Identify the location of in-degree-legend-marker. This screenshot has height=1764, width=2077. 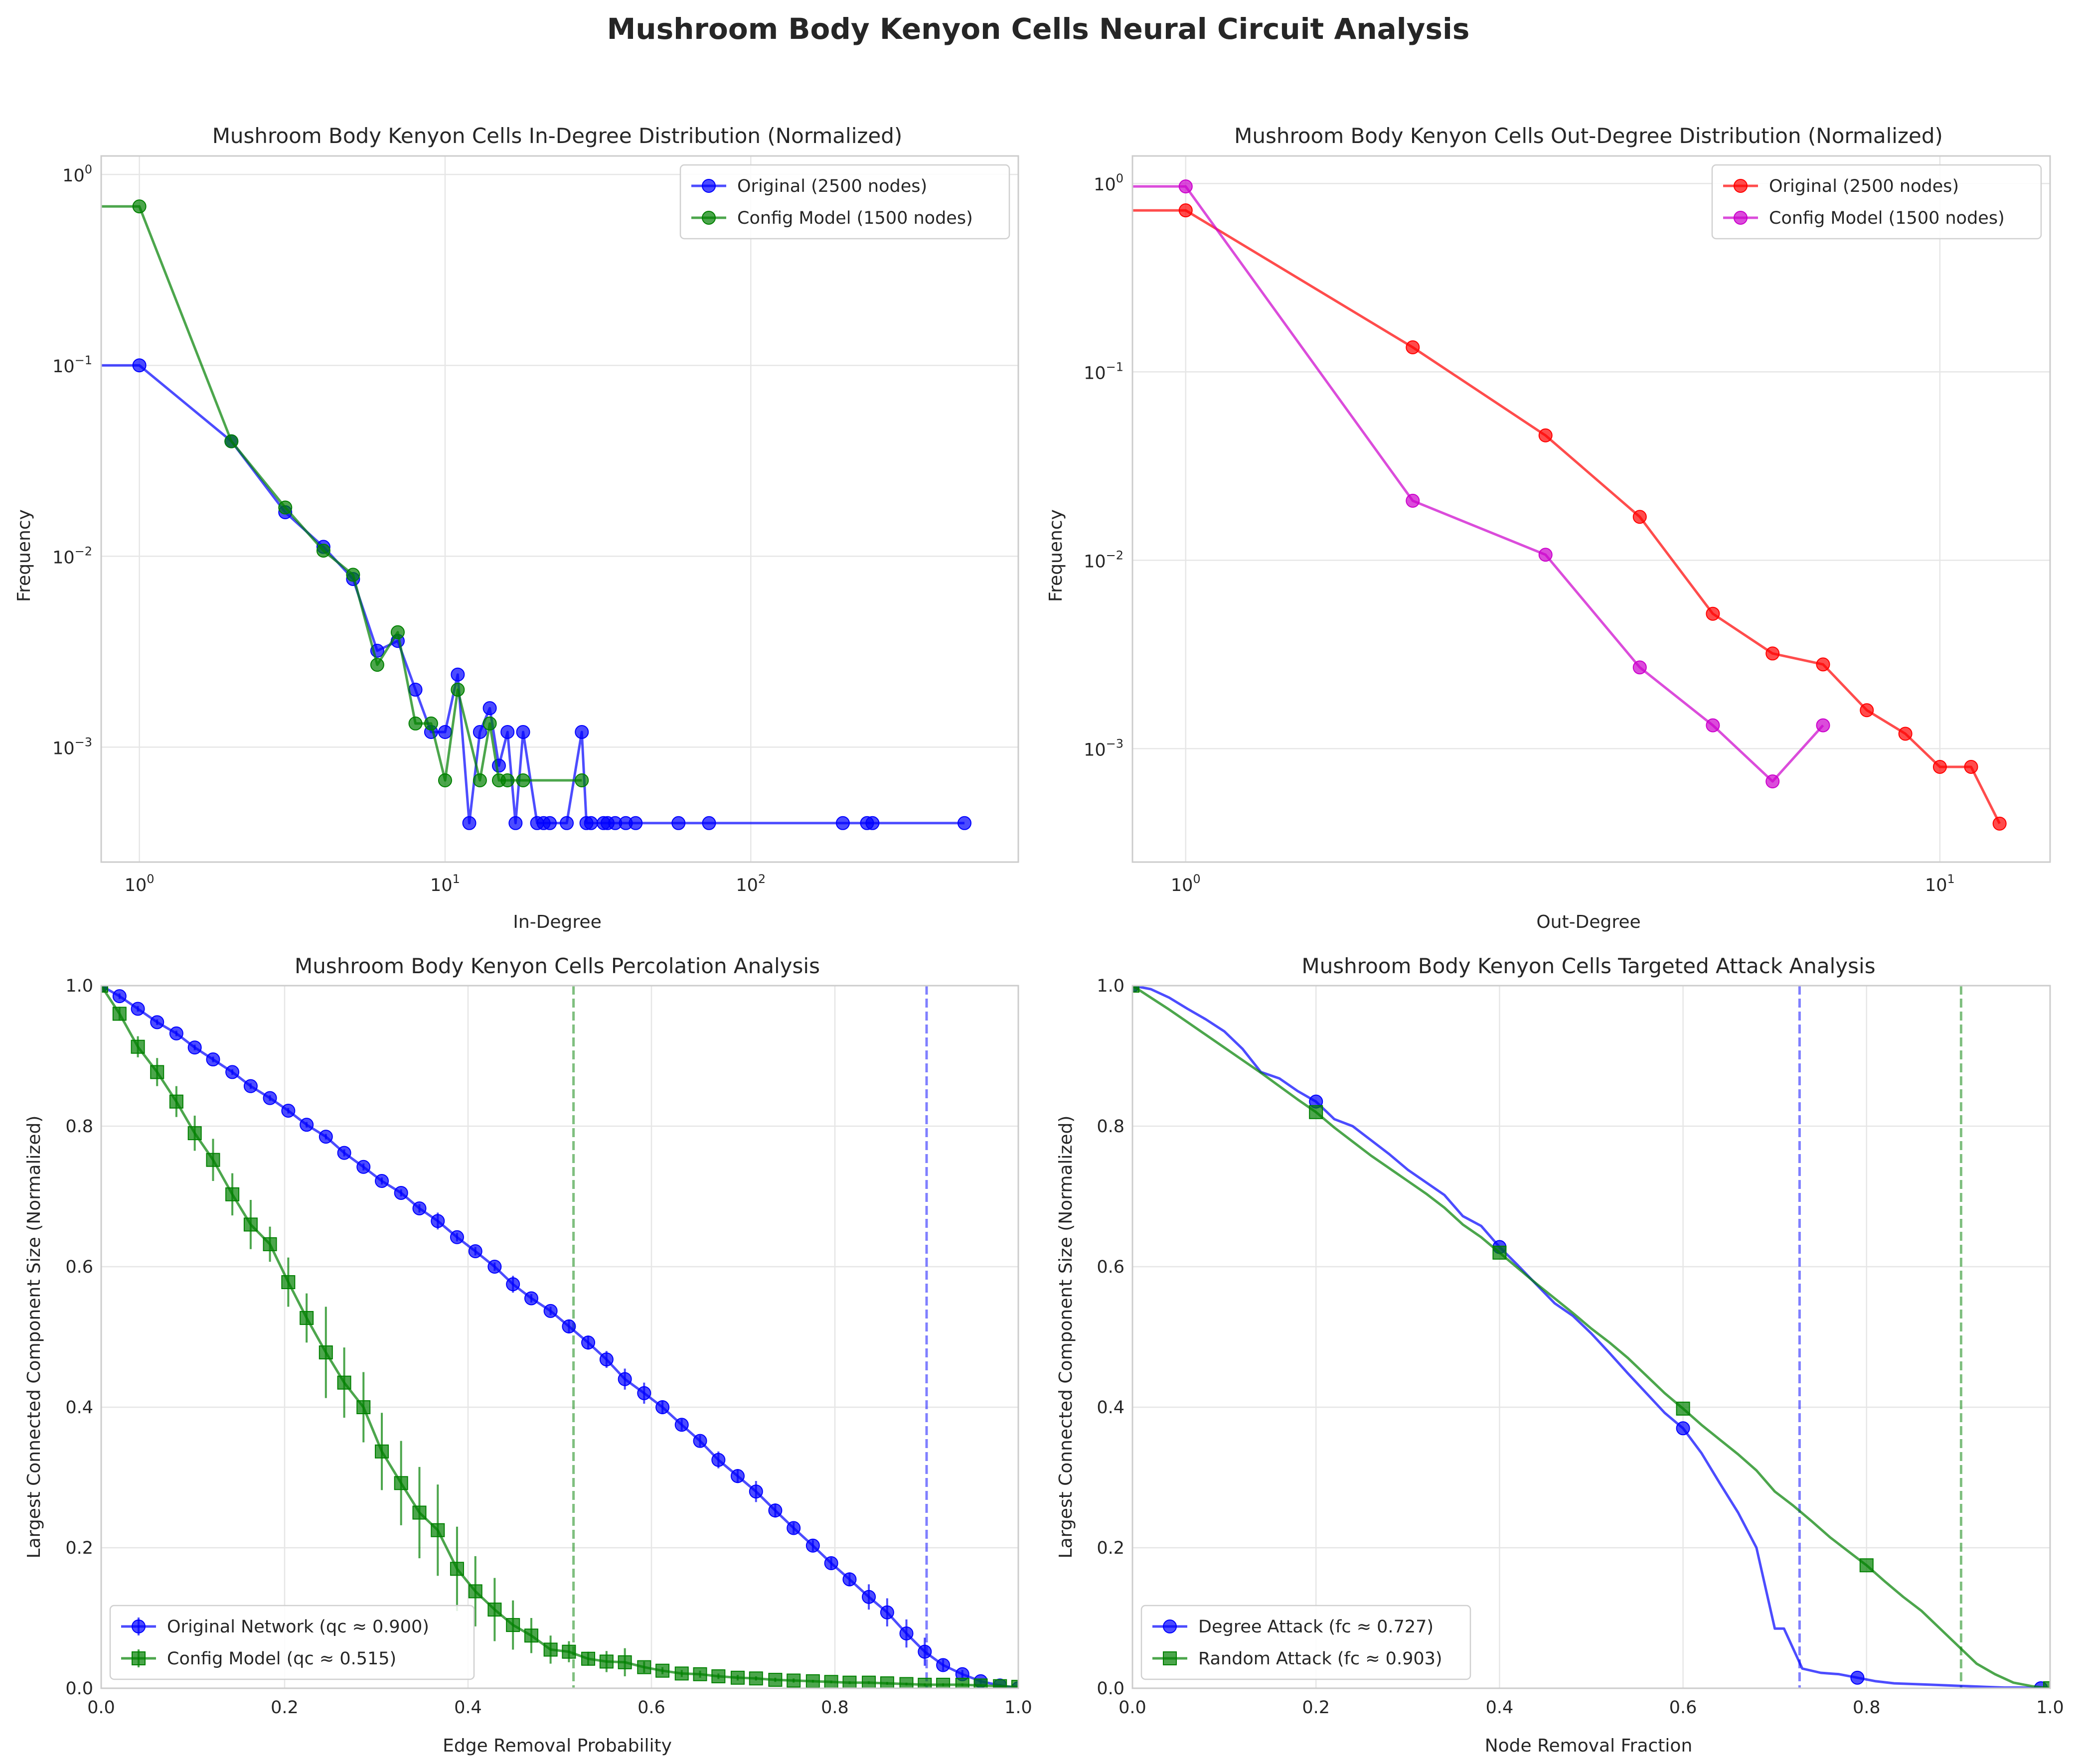
(709, 218).